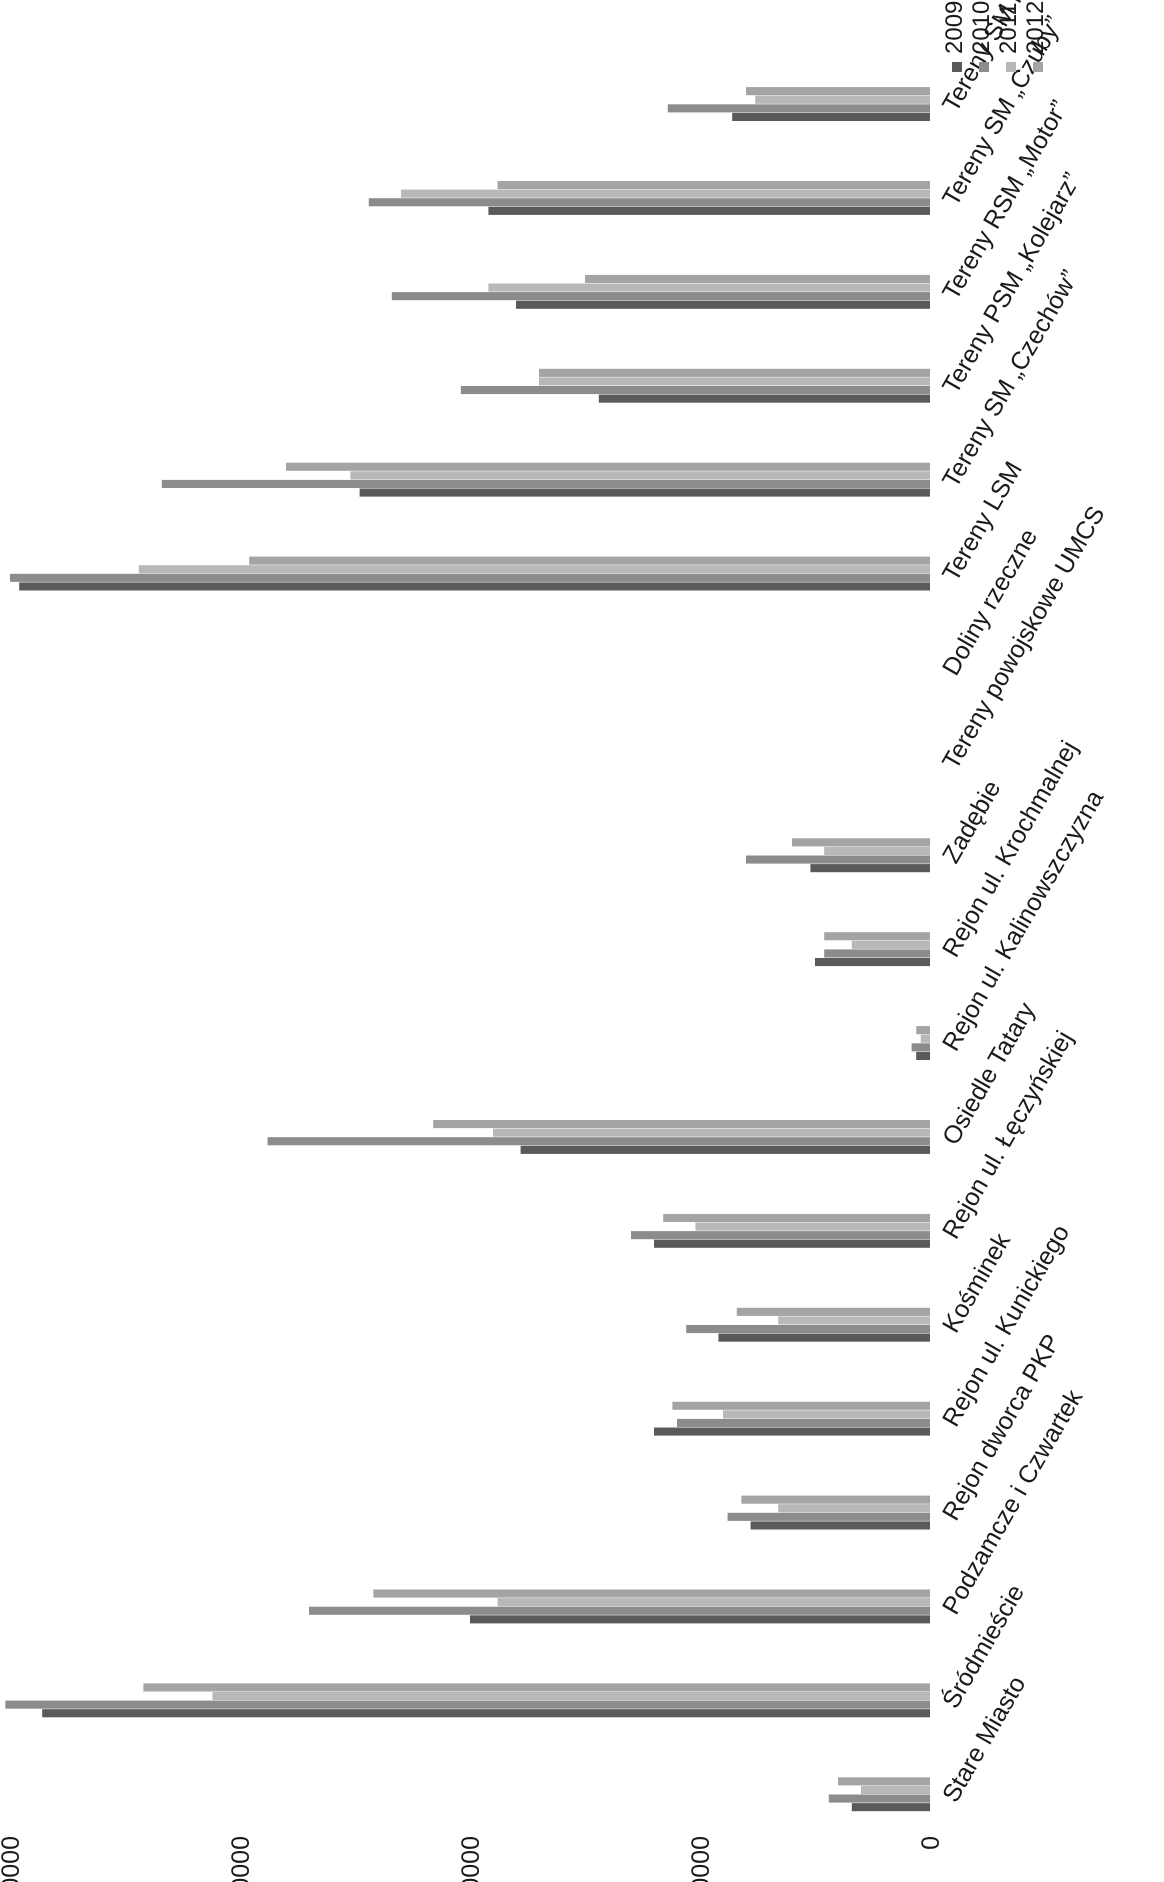 This screenshot has height=1882, width=1164. What do you see at coordinates (12, 1859) in the screenshot?
I see `y-tick-label: 200000` at bounding box center [12, 1859].